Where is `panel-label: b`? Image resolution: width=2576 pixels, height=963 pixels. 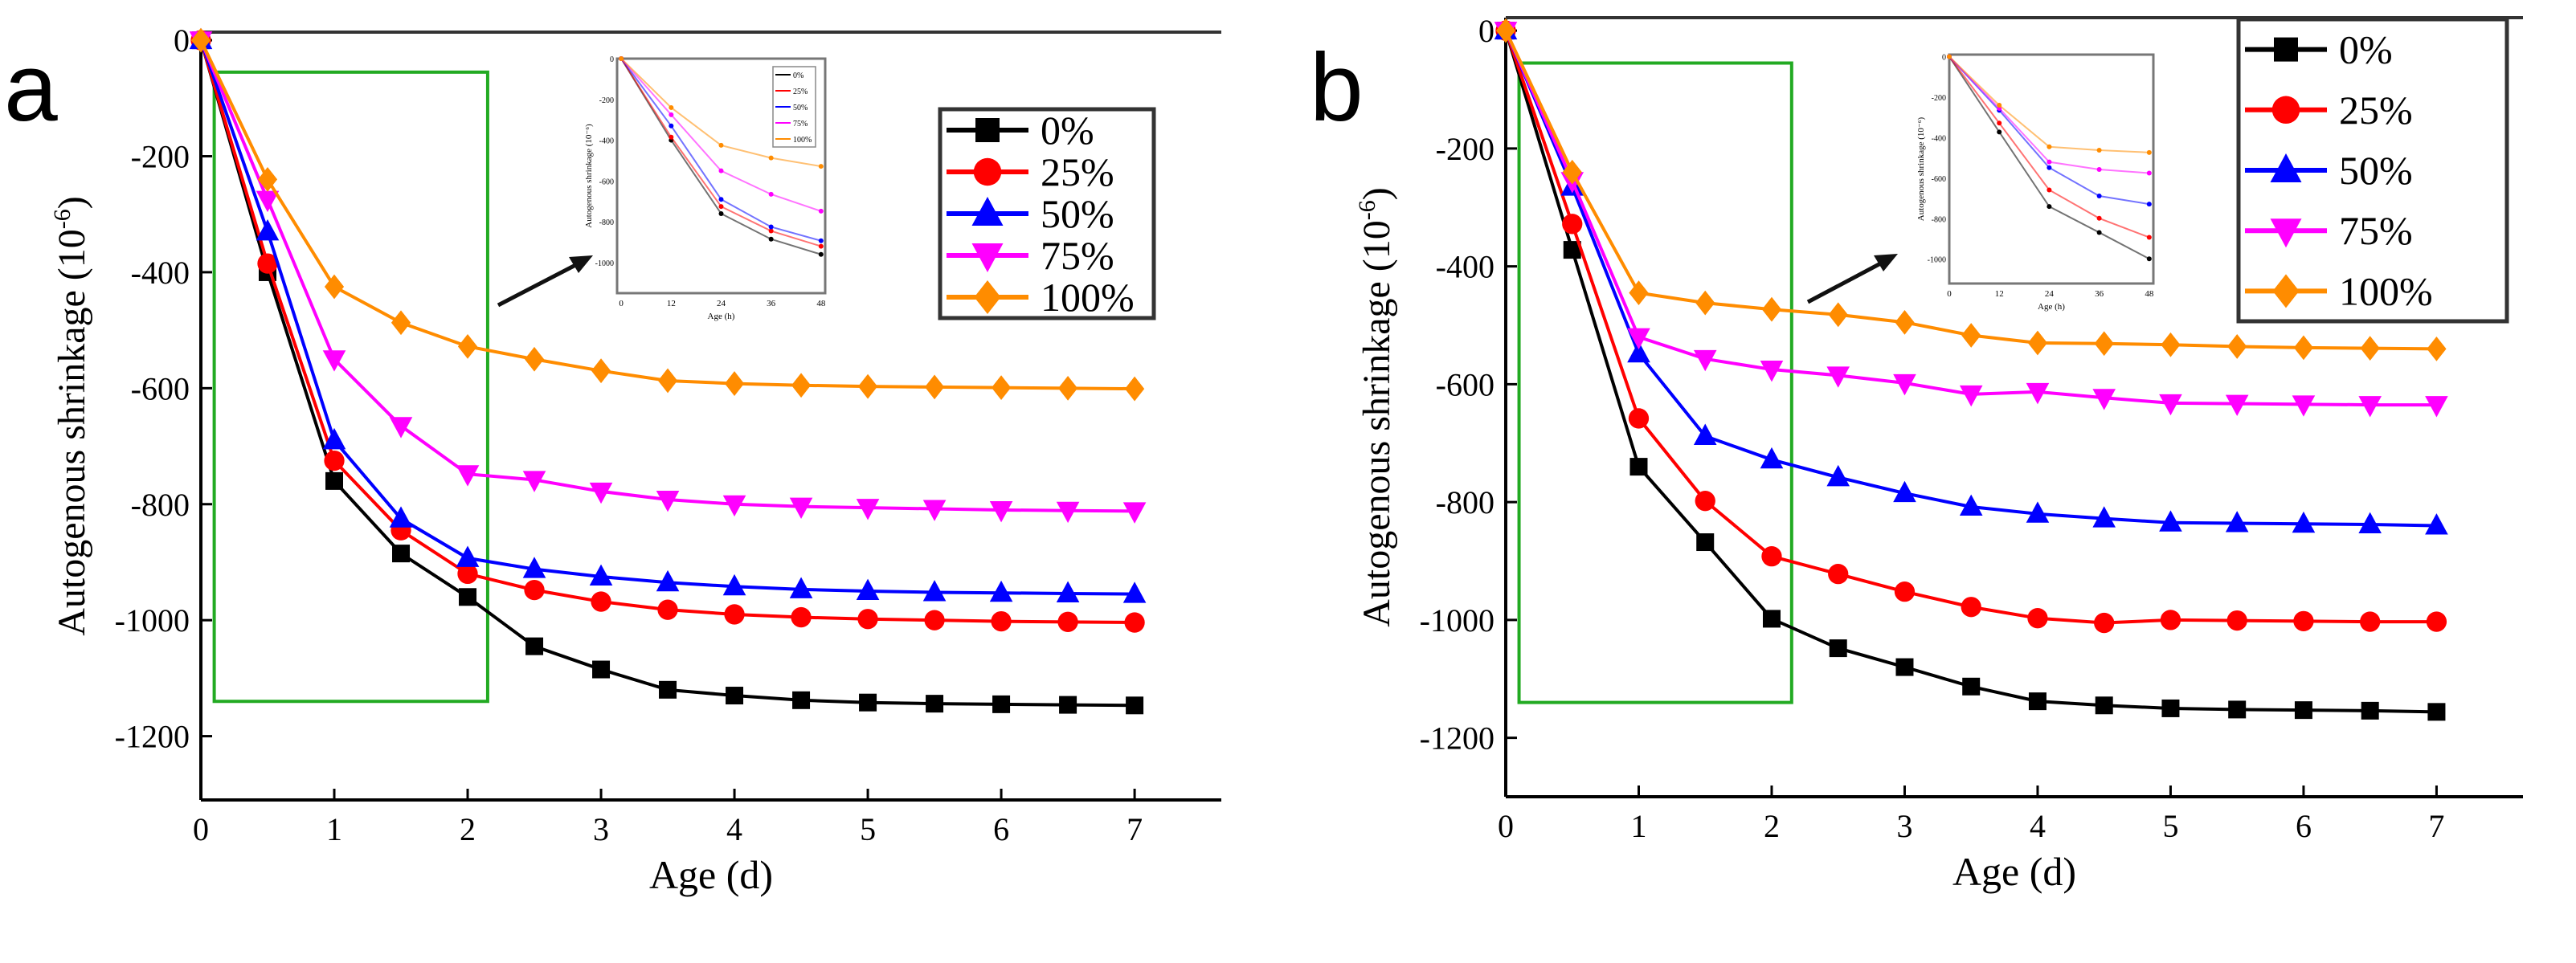 panel-label: b is located at coordinates (1337, 87).